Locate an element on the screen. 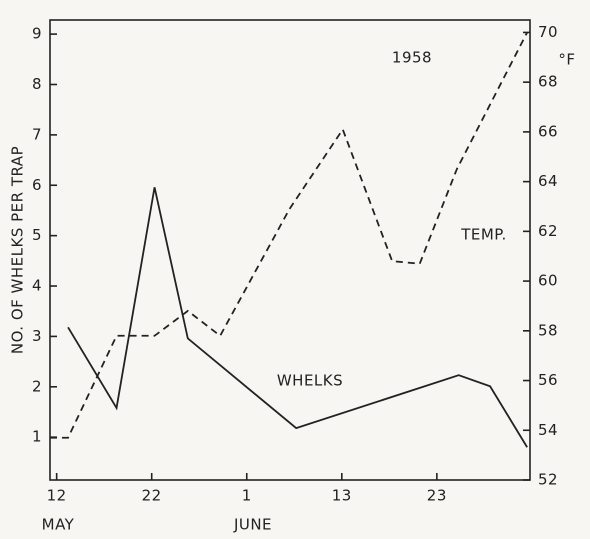  y-tick-label: 3 is located at coordinates (37, 336).